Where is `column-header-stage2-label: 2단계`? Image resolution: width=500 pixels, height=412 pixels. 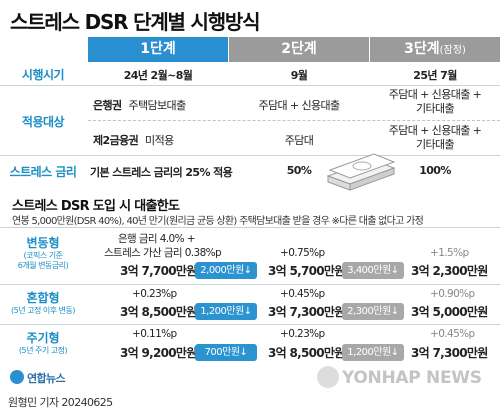
column-header-stage2-label: 2단계 is located at coordinates (299, 49).